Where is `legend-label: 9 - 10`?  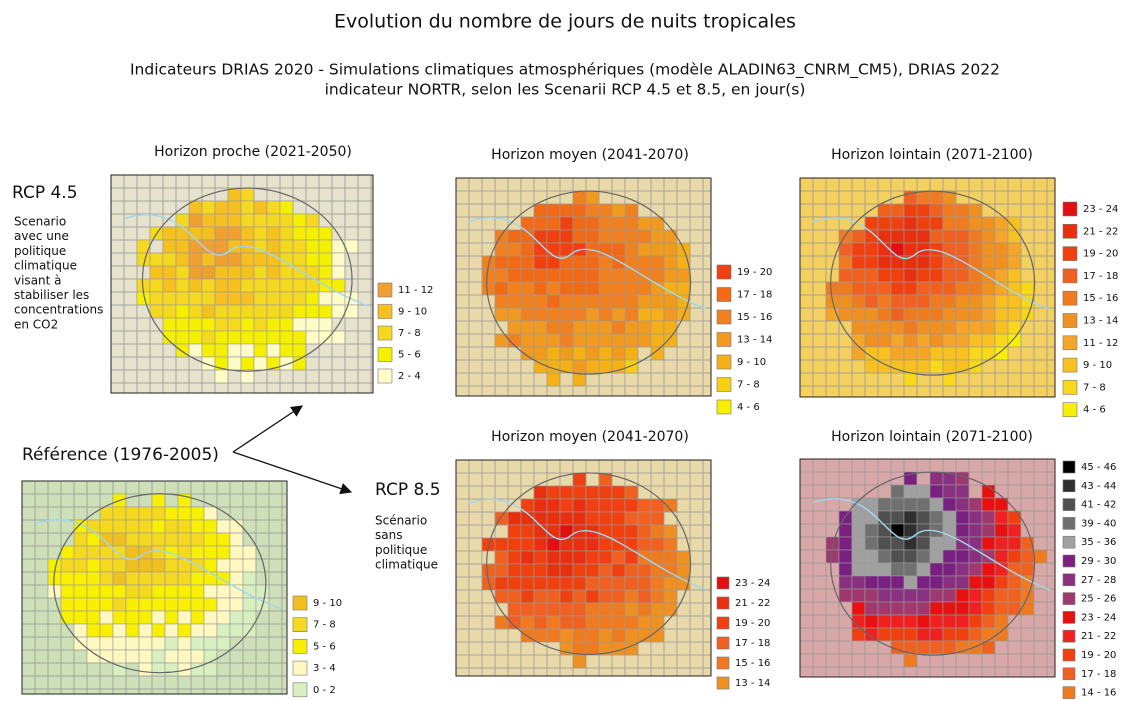
legend-label: 9 - 10 is located at coordinates (751, 362).